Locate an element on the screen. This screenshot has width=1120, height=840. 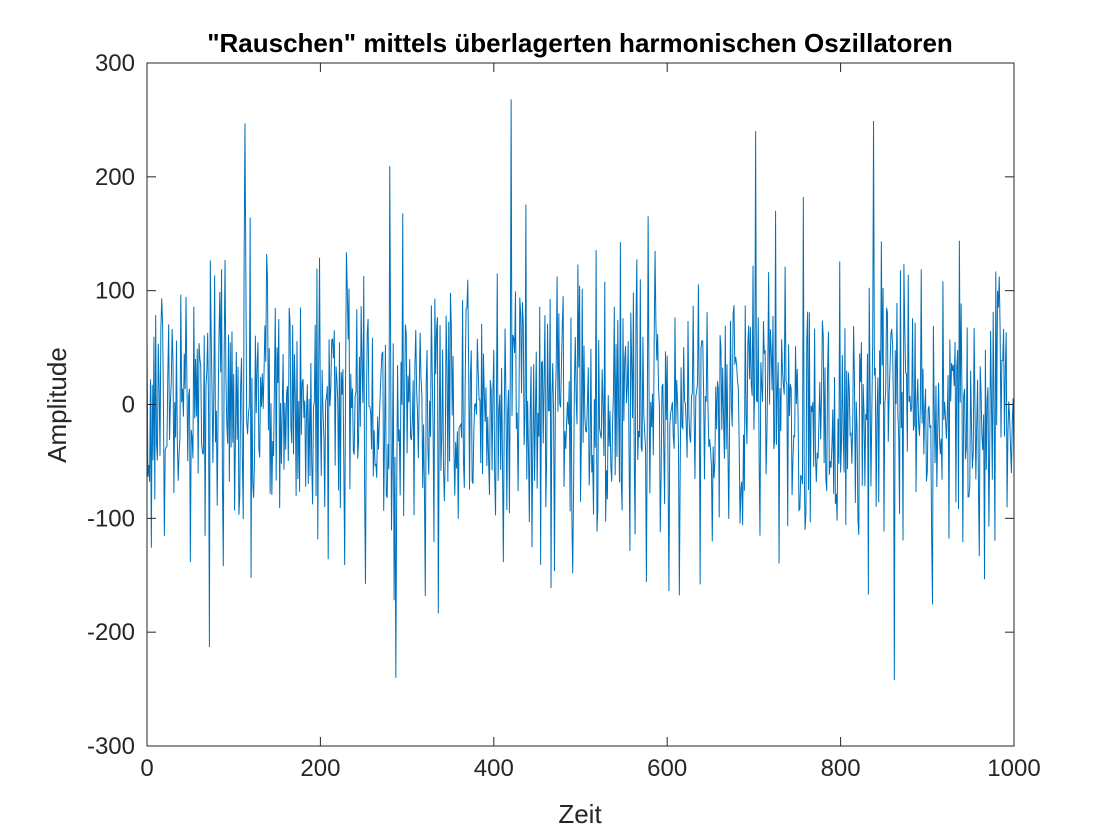
y-tick-label: -100 is located at coordinates (111, 518).